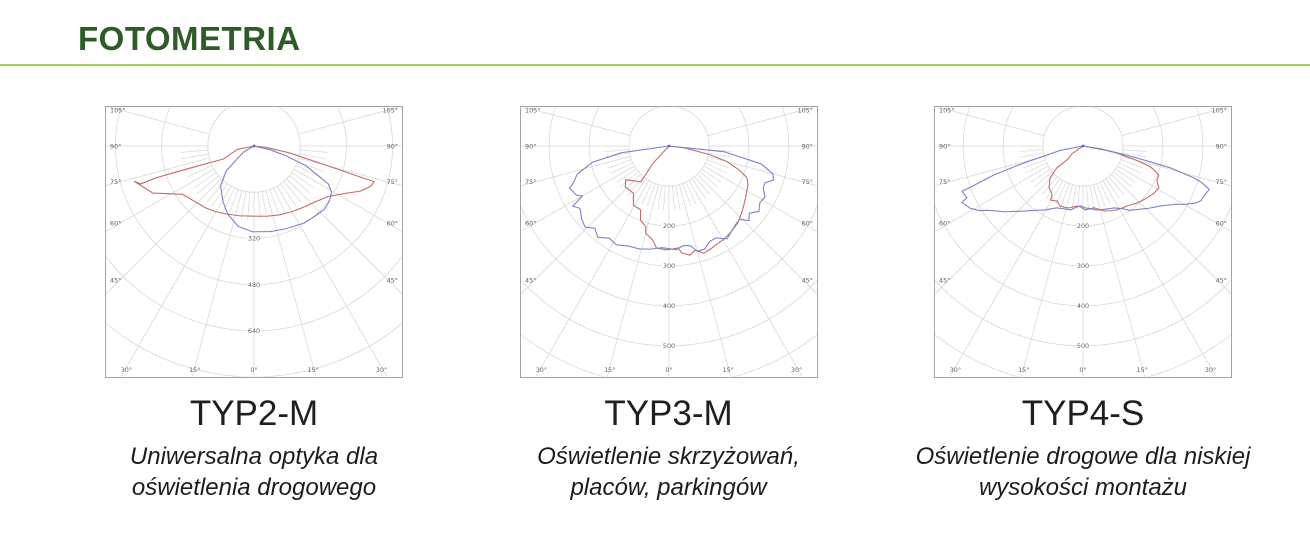 The image size is (1310, 550). What do you see at coordinates (254, 239) in the screenshot?
I see `radial-tick-label: 320` at bounding box center [254, 239].